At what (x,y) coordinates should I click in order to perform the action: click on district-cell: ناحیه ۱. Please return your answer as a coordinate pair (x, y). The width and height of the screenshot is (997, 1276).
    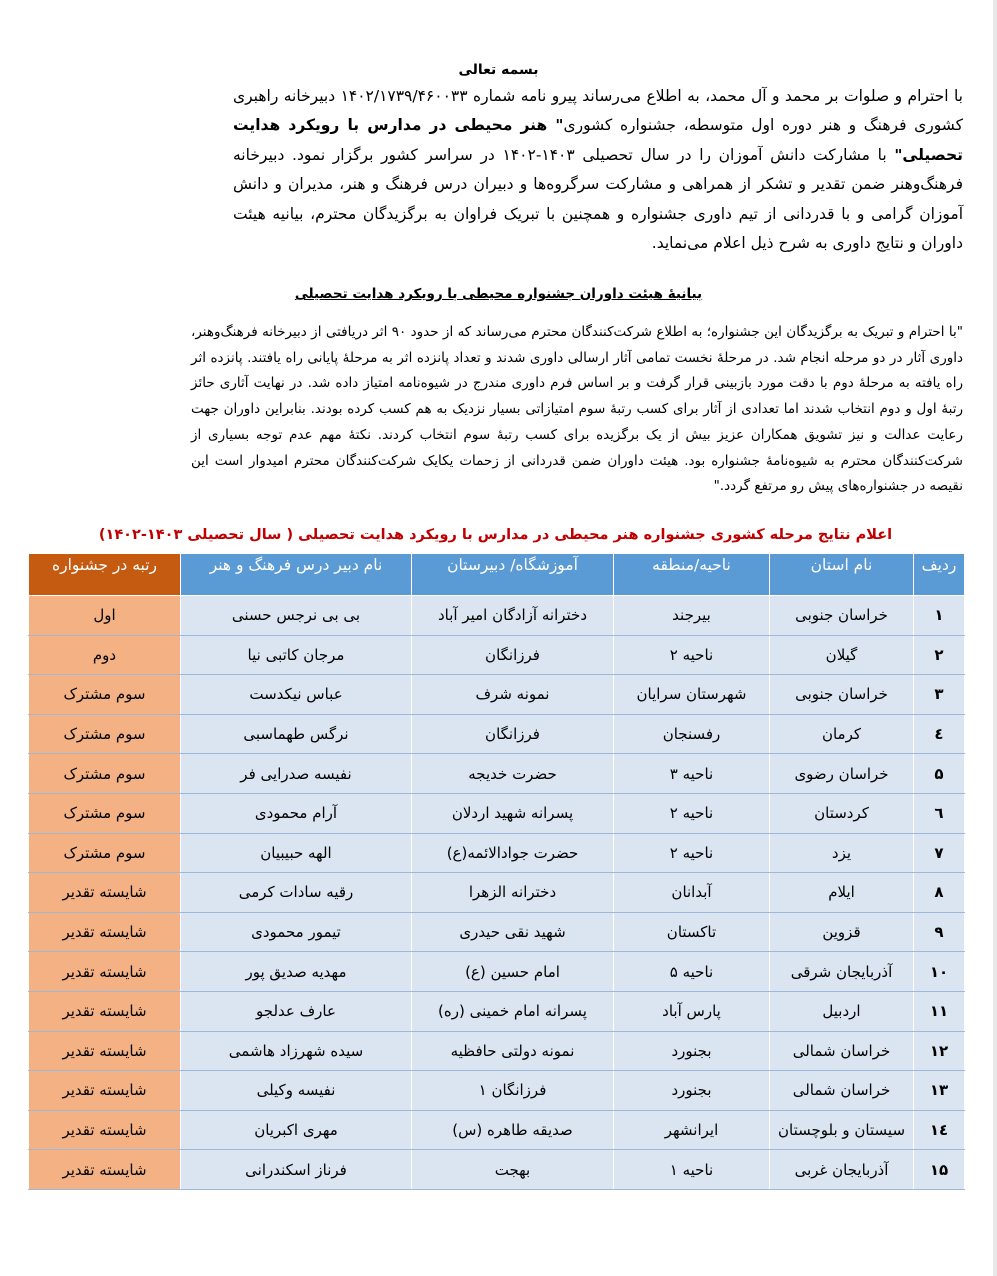
    Looking at the image, I should click on (691, 1169).